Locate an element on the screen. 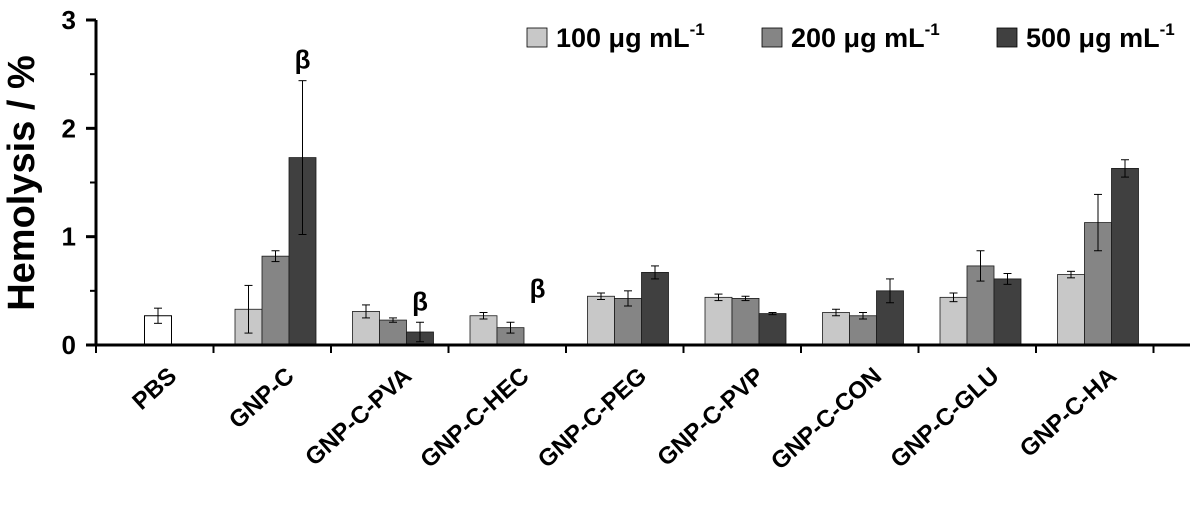 The image size is (1200, 513). x-tick-label-gnp-c-pvp: GNP-C-PVP is located at coordinates (710, 416).